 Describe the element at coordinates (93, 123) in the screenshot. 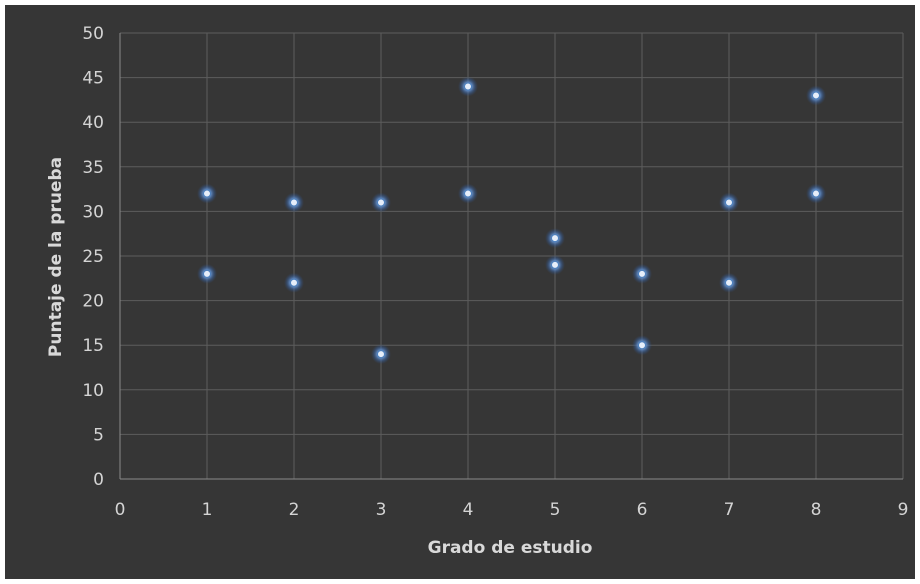

I see `y-tick-label: 40` at that location.